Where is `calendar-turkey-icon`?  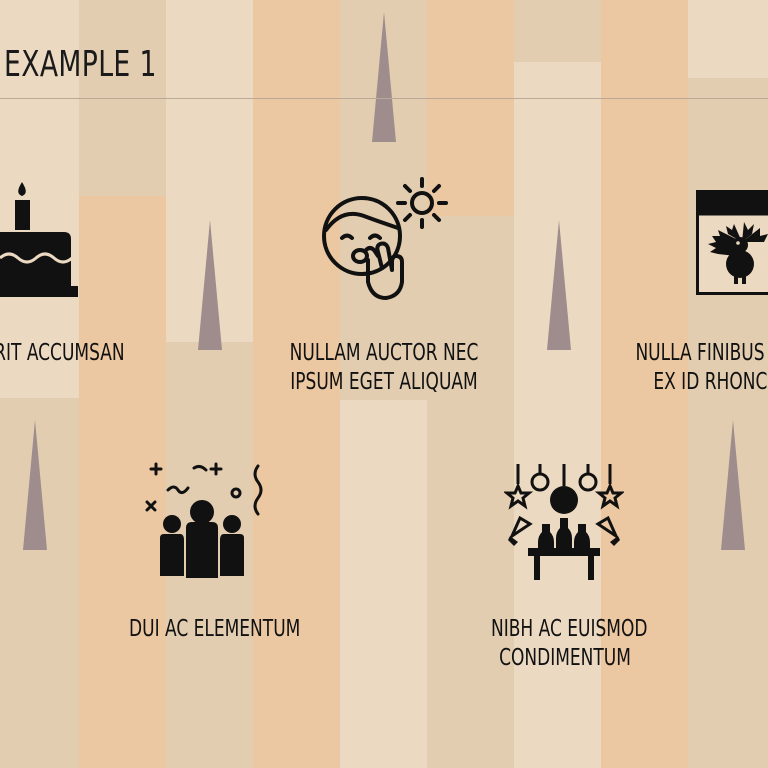
calendar-turkey-icon is located at coordinates (732, 242).